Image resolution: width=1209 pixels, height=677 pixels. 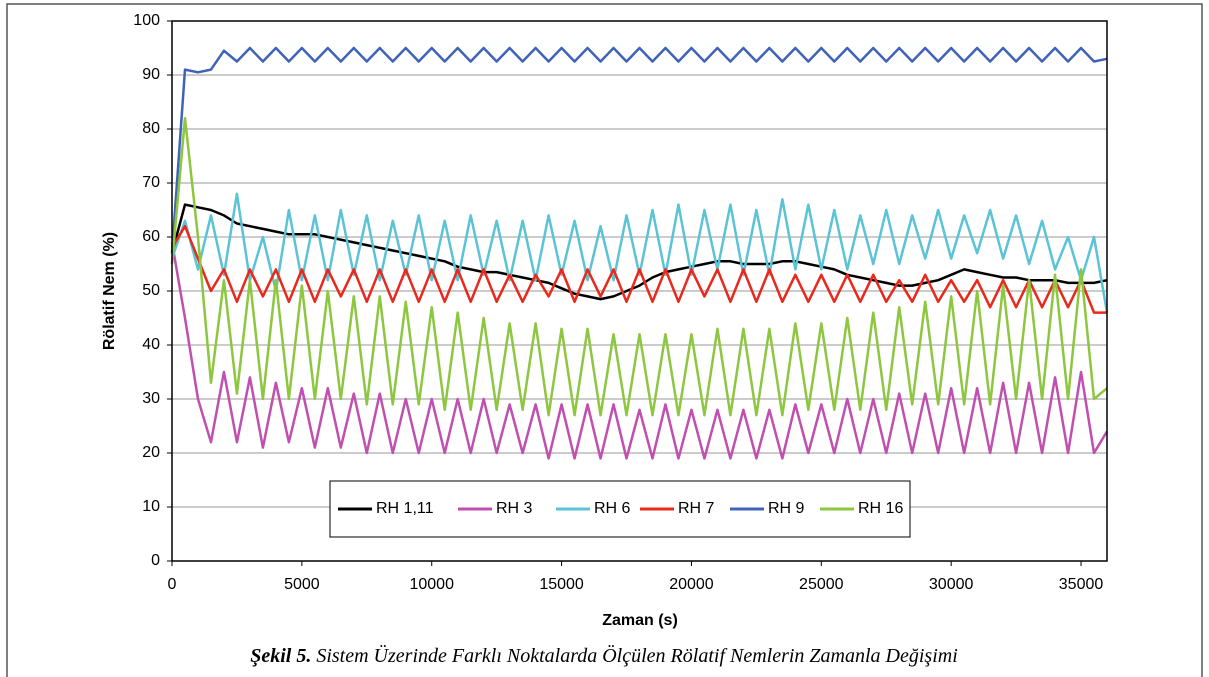 What do you see at coordinates (109, 291) in the screenshot?
I see `y-axis-label: Rölatif Nem (%)` at bounding box center [109, 291].